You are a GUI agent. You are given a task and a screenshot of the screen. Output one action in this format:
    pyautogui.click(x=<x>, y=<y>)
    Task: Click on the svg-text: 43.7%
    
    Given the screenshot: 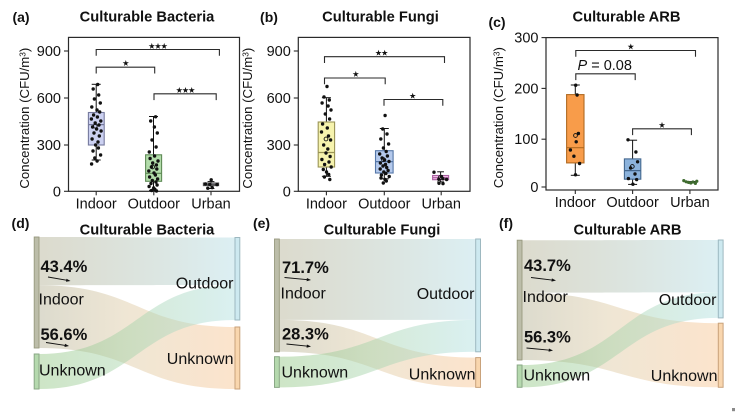 What is the action you would take?
    pyautogui.click(x=547, y=266)
    